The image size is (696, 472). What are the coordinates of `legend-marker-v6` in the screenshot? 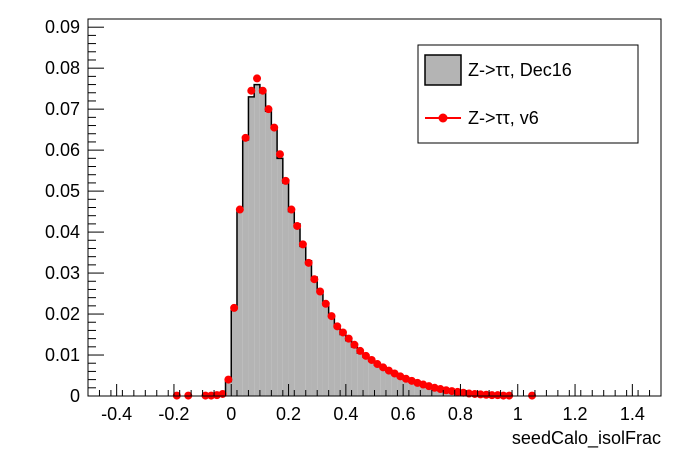 It's located at (443, 118).